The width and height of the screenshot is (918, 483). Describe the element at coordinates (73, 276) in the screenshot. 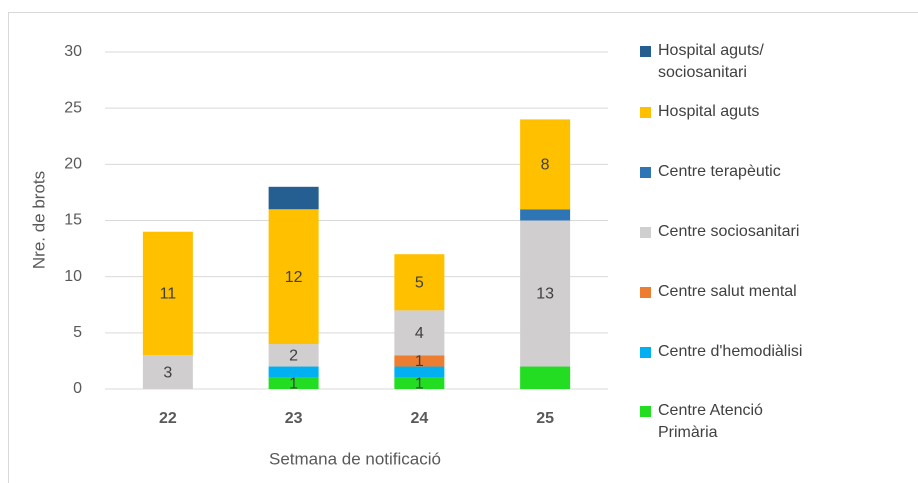

I see `y-tick-label: 10` at that location.